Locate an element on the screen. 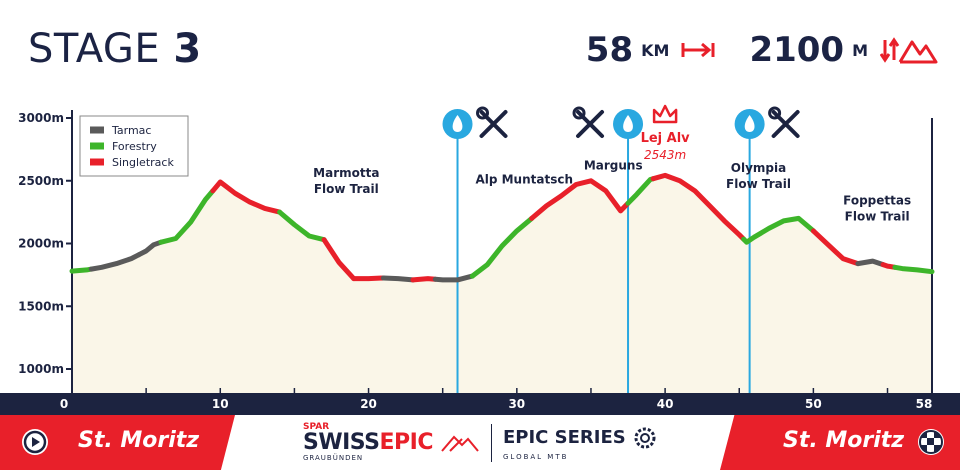  x-tick-label: 20 is located at coordinates (368, 404).